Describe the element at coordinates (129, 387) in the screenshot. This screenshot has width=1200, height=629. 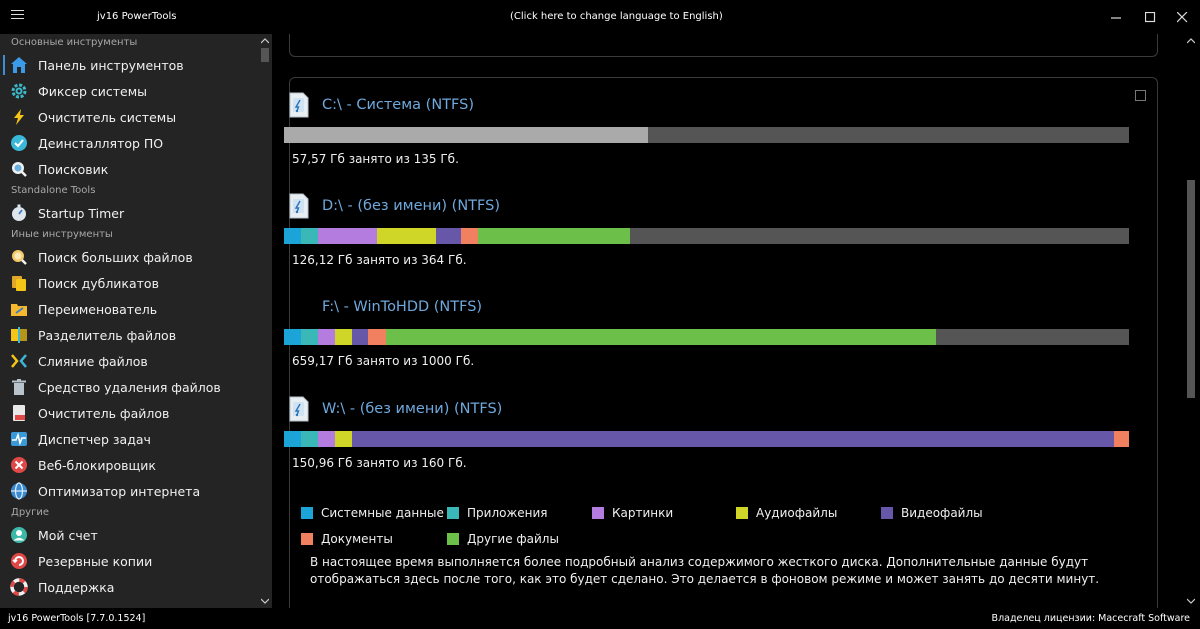
I see `sidebar-item-trash: Средство удаления файлов` at that location.